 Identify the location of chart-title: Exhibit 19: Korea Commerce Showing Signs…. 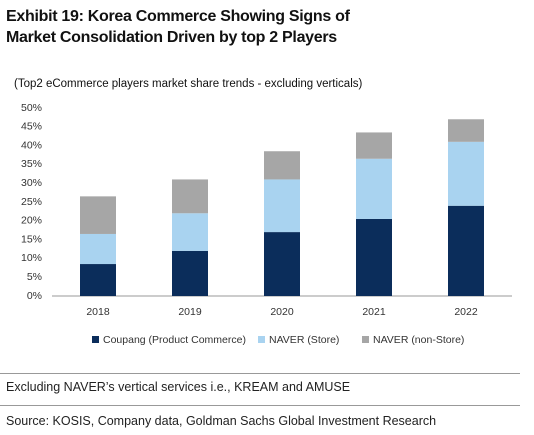
(178, 27).